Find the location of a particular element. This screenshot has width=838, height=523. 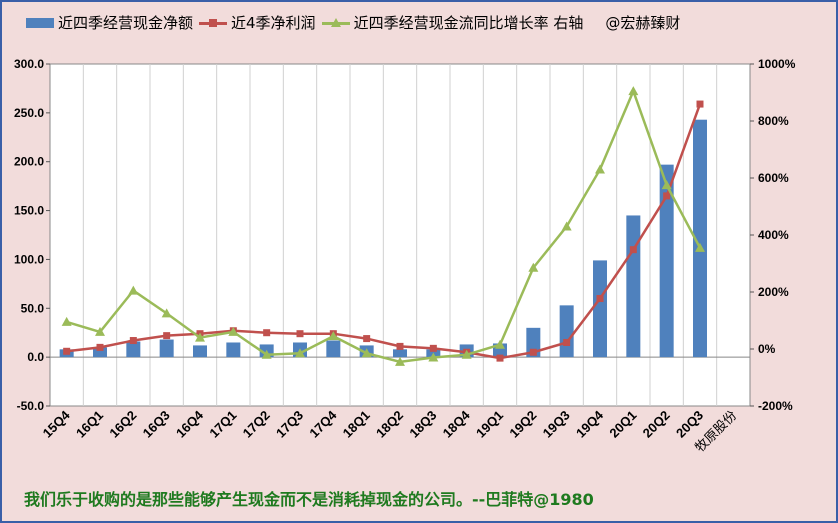

y-right-tick-label: 400% is located at coordinates (773, 235).